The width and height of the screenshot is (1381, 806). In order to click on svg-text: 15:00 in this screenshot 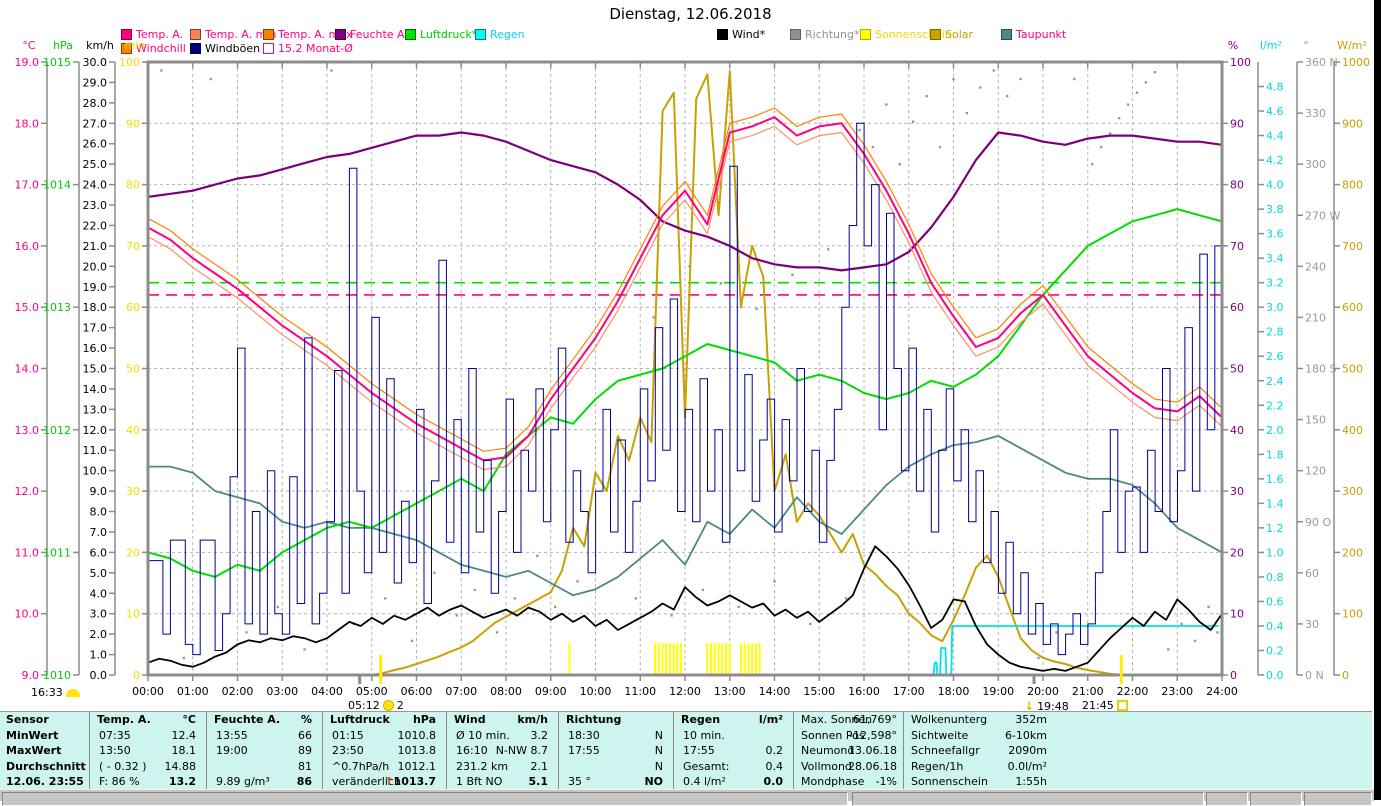, I will do `click(819, 691)`.